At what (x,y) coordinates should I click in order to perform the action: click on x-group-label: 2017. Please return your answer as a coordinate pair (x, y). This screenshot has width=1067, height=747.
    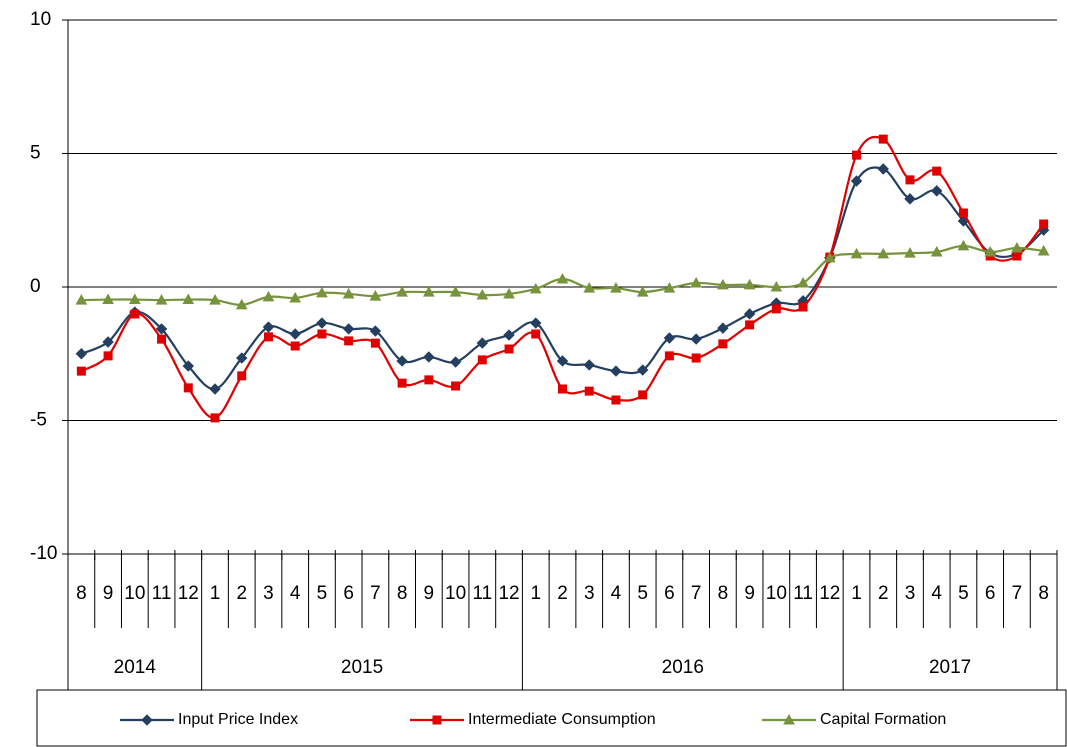
    Looking at the image, I should click on (950, 667).